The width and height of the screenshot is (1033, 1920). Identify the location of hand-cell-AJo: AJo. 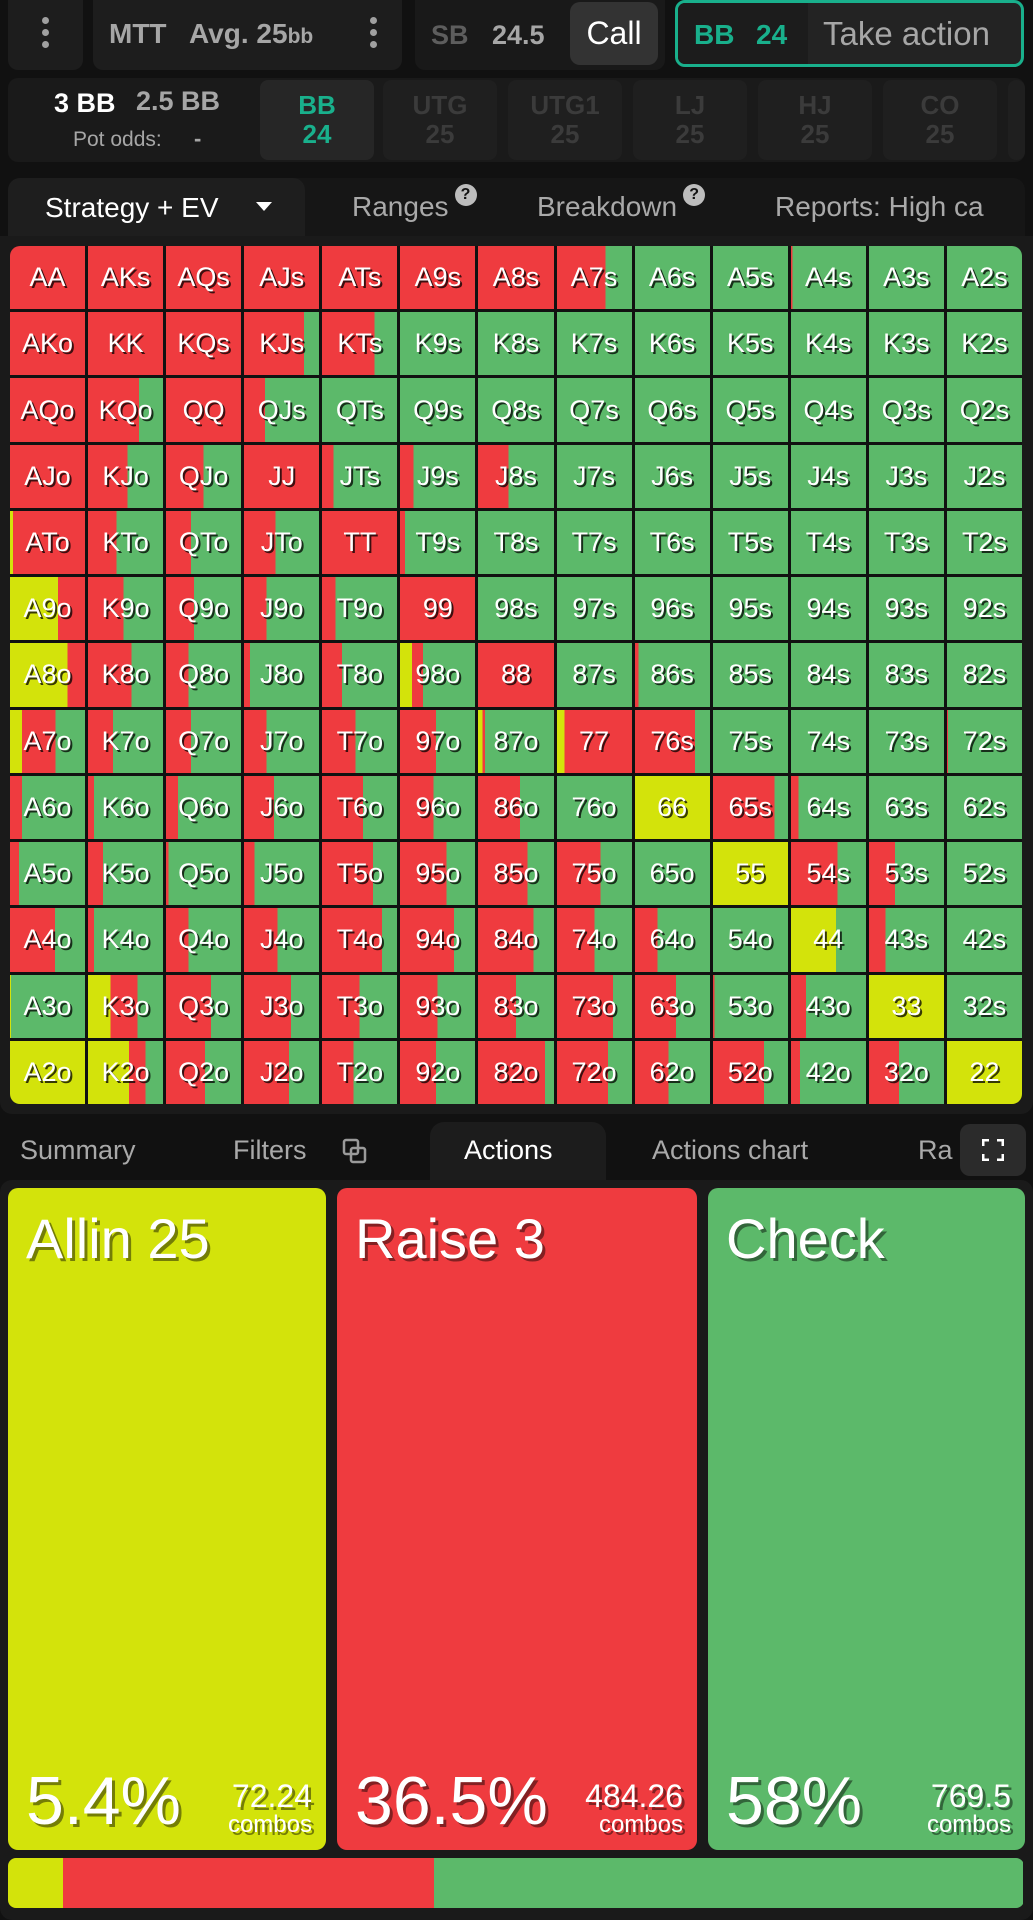
(48, 476).